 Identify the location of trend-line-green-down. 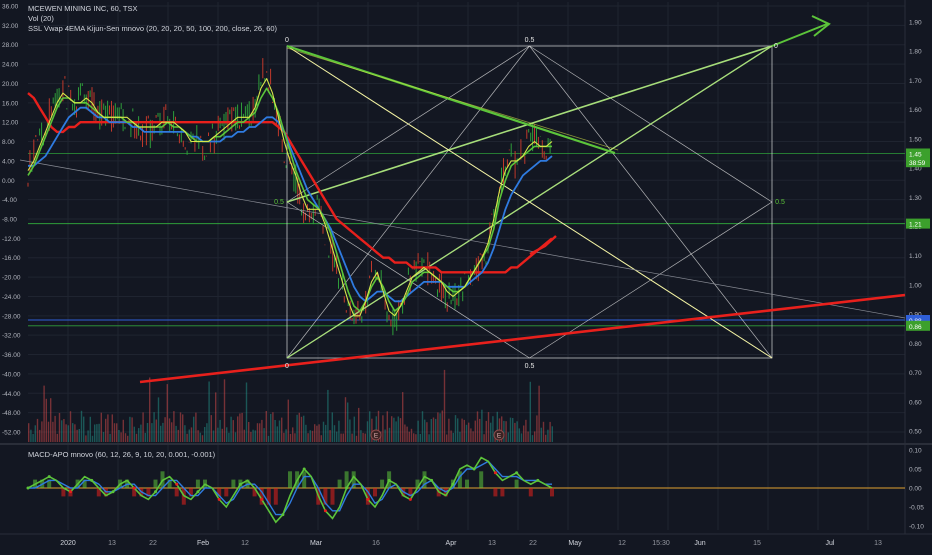
(451, 99).